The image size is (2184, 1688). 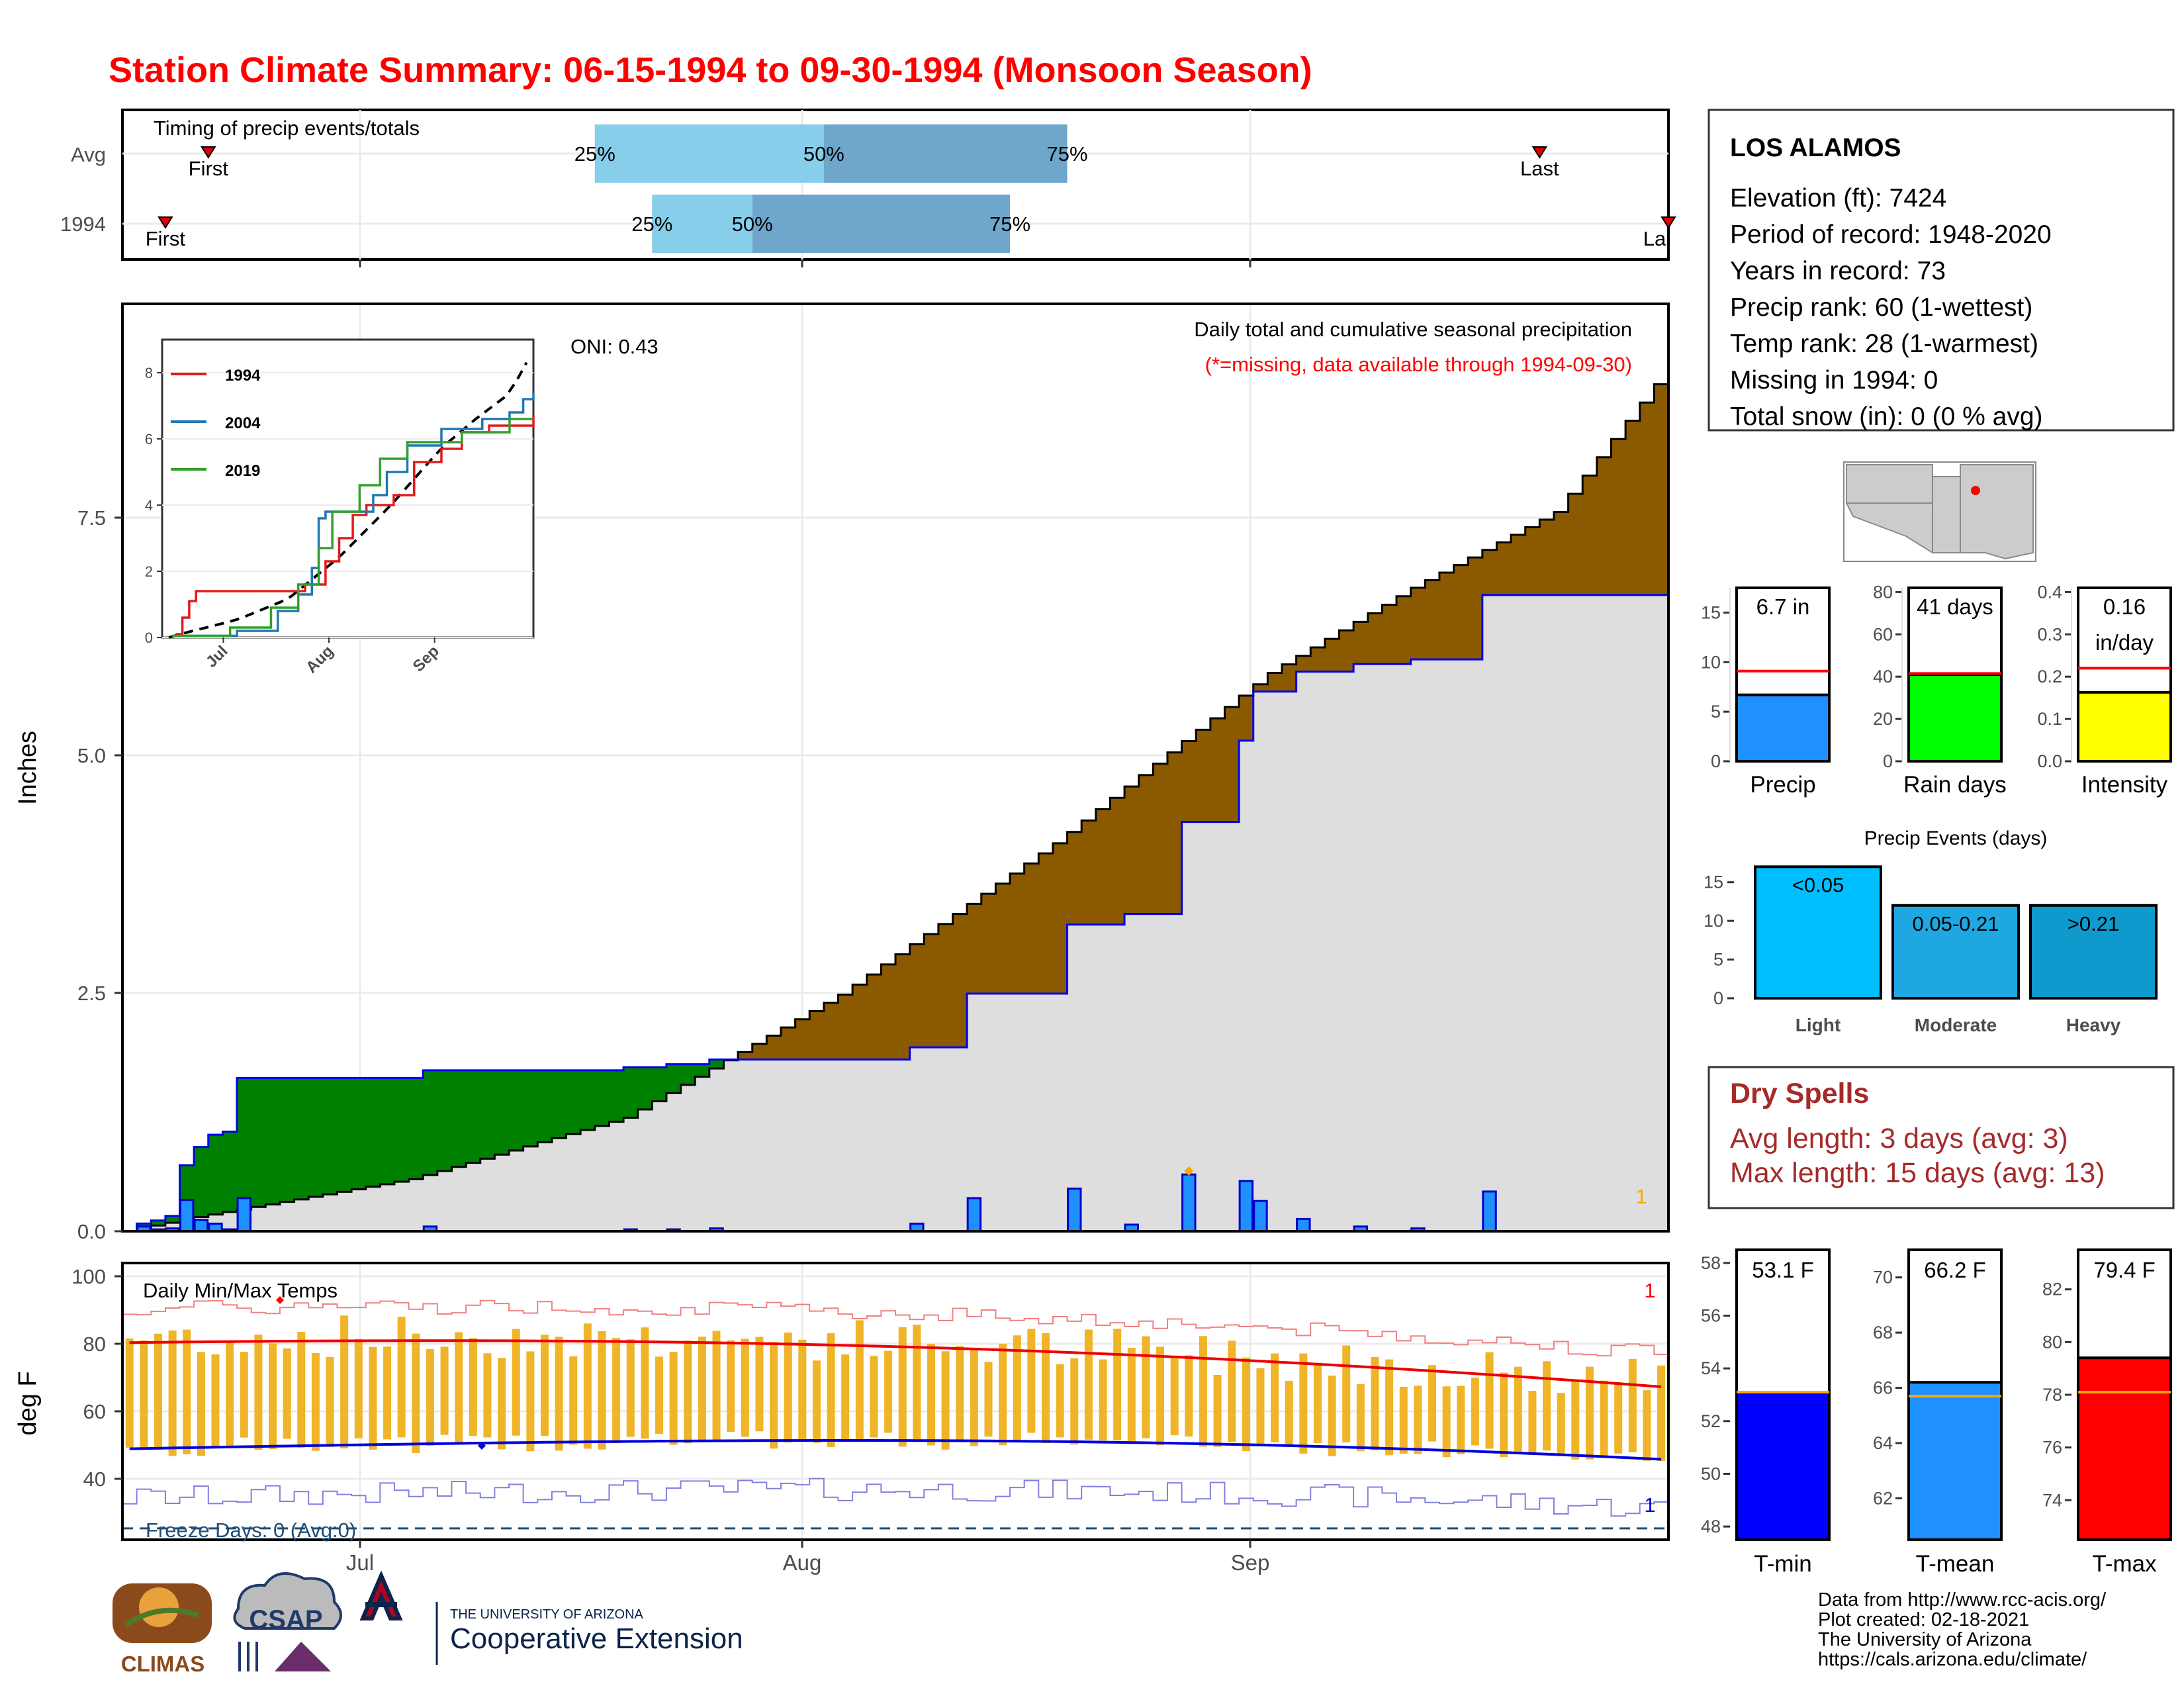 What do you see at coordinates (1886, 416) in the screenshot?
I see `station-detail-line: Total snow (in): 0 (0 % avg)` at bounding box center [1886, 416].